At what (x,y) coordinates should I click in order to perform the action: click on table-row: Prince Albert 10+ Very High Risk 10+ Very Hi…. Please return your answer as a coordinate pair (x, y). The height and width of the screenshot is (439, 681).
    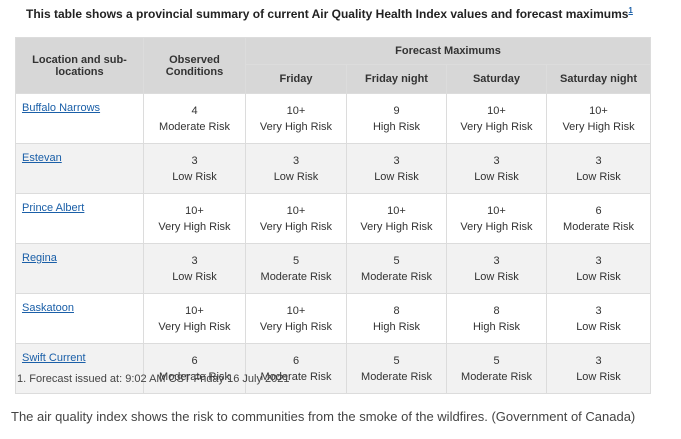
    Looking at the image, I should click on (333, 218).